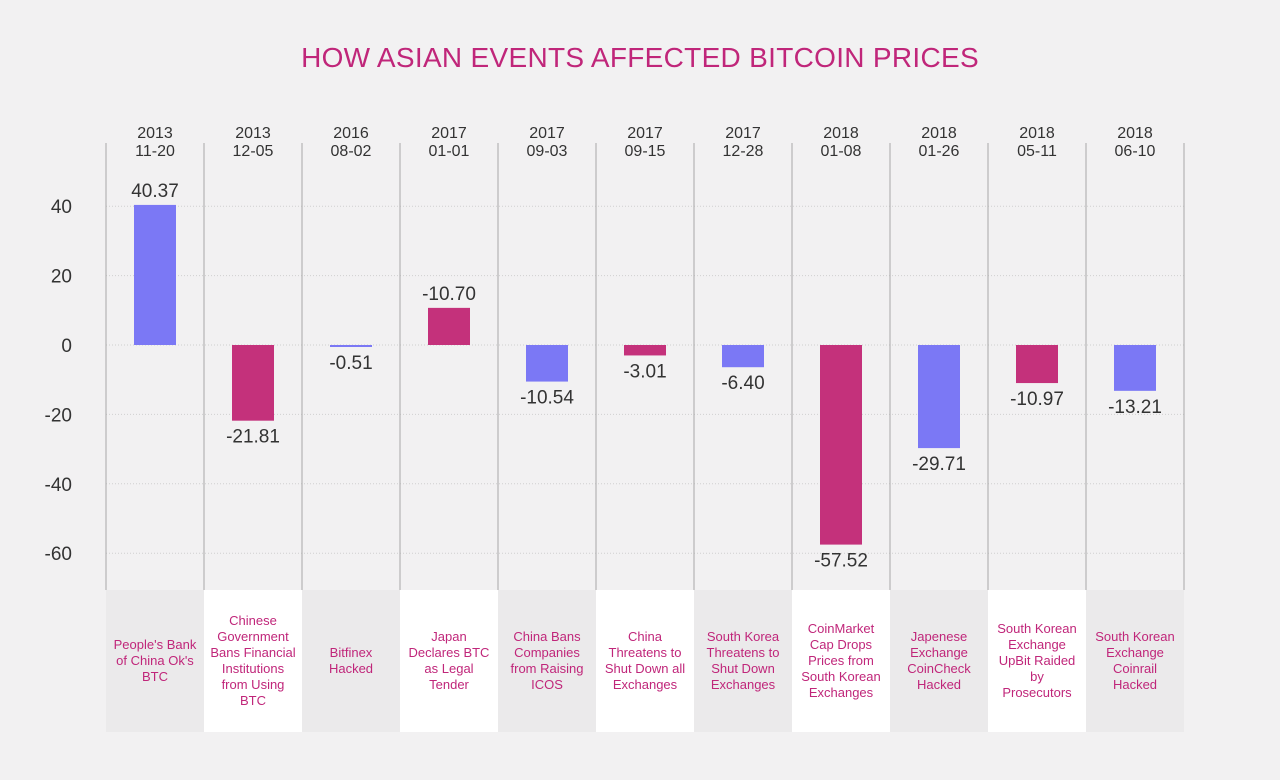 Image resolution: width=1280 pixels, height=780 pixels. I want to click on x-tick-date: 09-03, so click(547, 151).